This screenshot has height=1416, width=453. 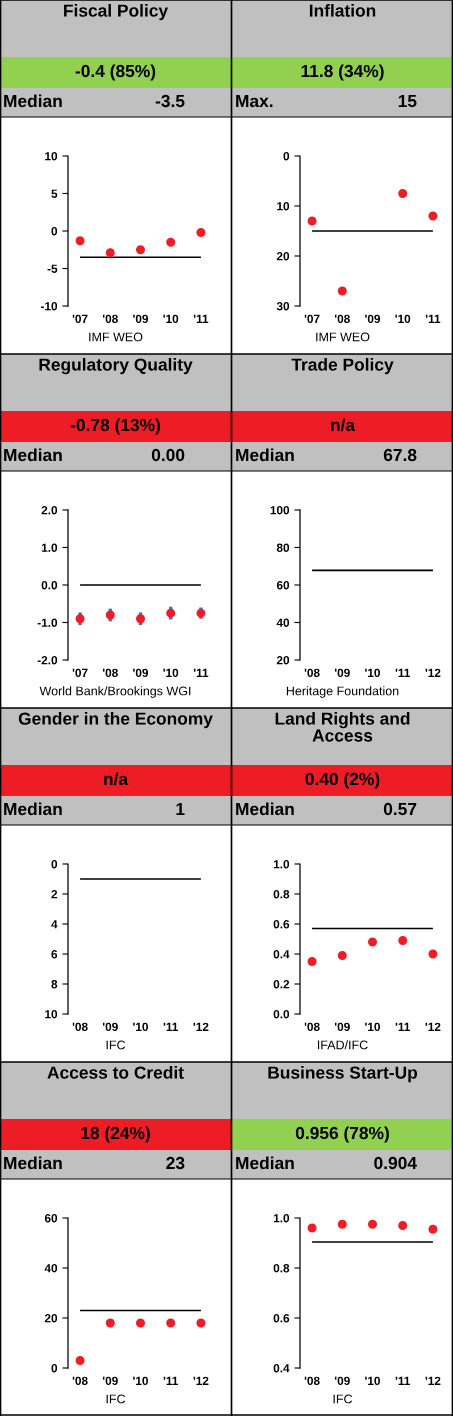 I want to click on text: -3.5, so click(x=170, y=101).